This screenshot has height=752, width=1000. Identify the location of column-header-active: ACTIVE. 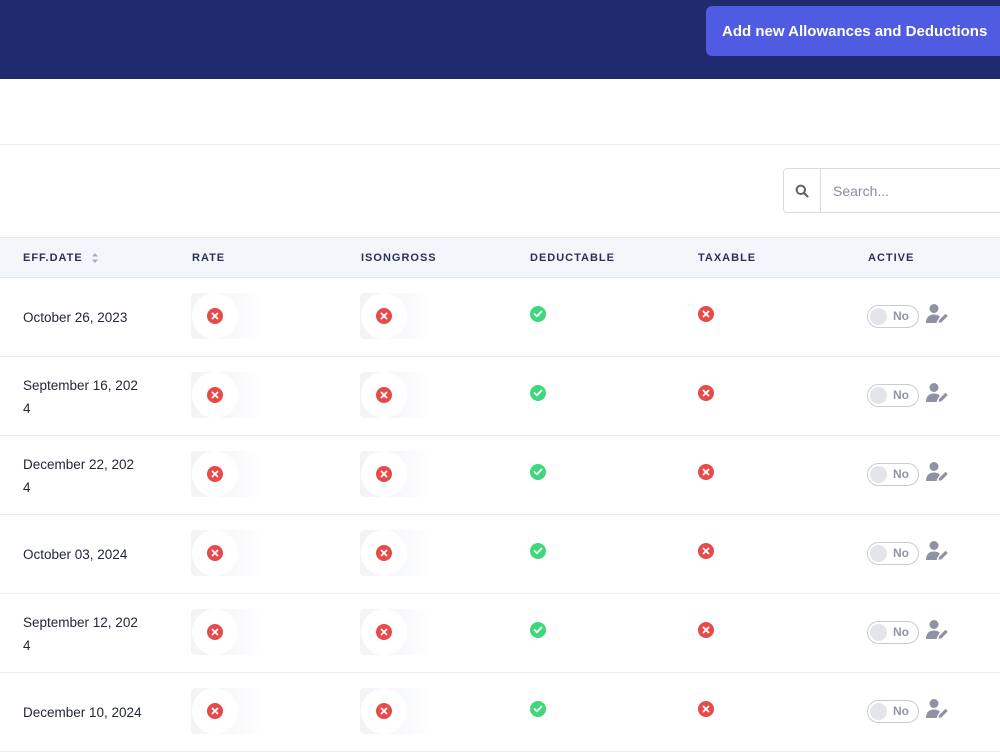
(891, 257).